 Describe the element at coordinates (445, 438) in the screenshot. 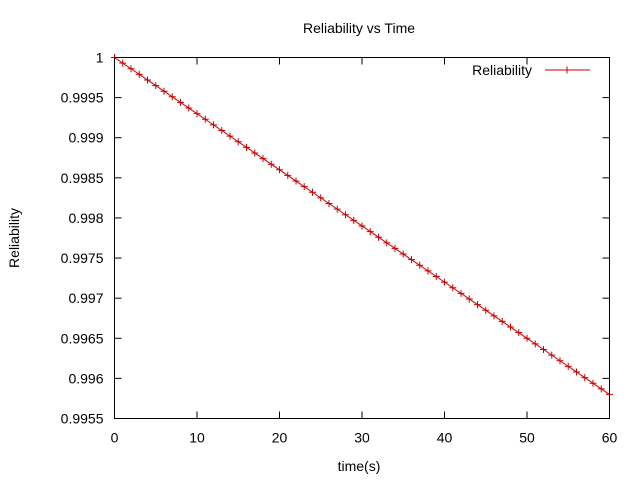

I see `x-tick-label: 40` at that location.